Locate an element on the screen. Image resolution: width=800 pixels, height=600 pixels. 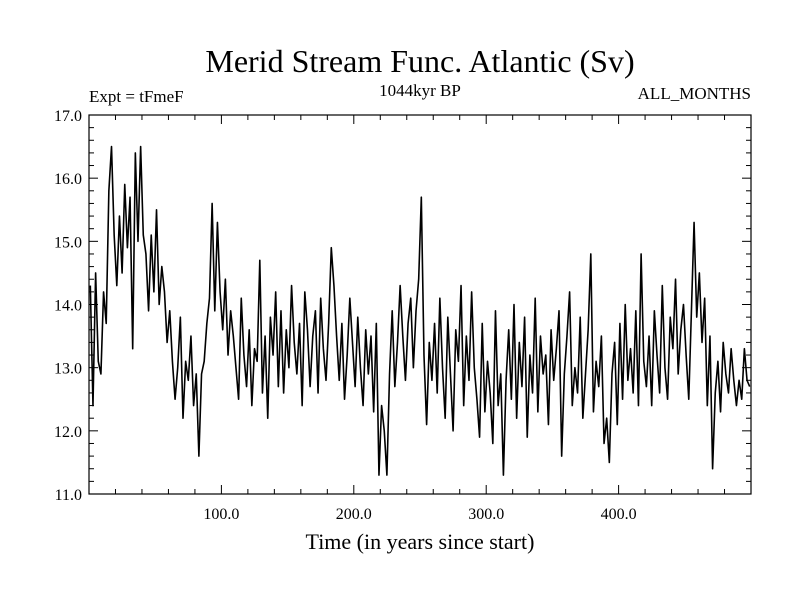
x-tick-label: 400.0 is located at coordinates (619, 514).